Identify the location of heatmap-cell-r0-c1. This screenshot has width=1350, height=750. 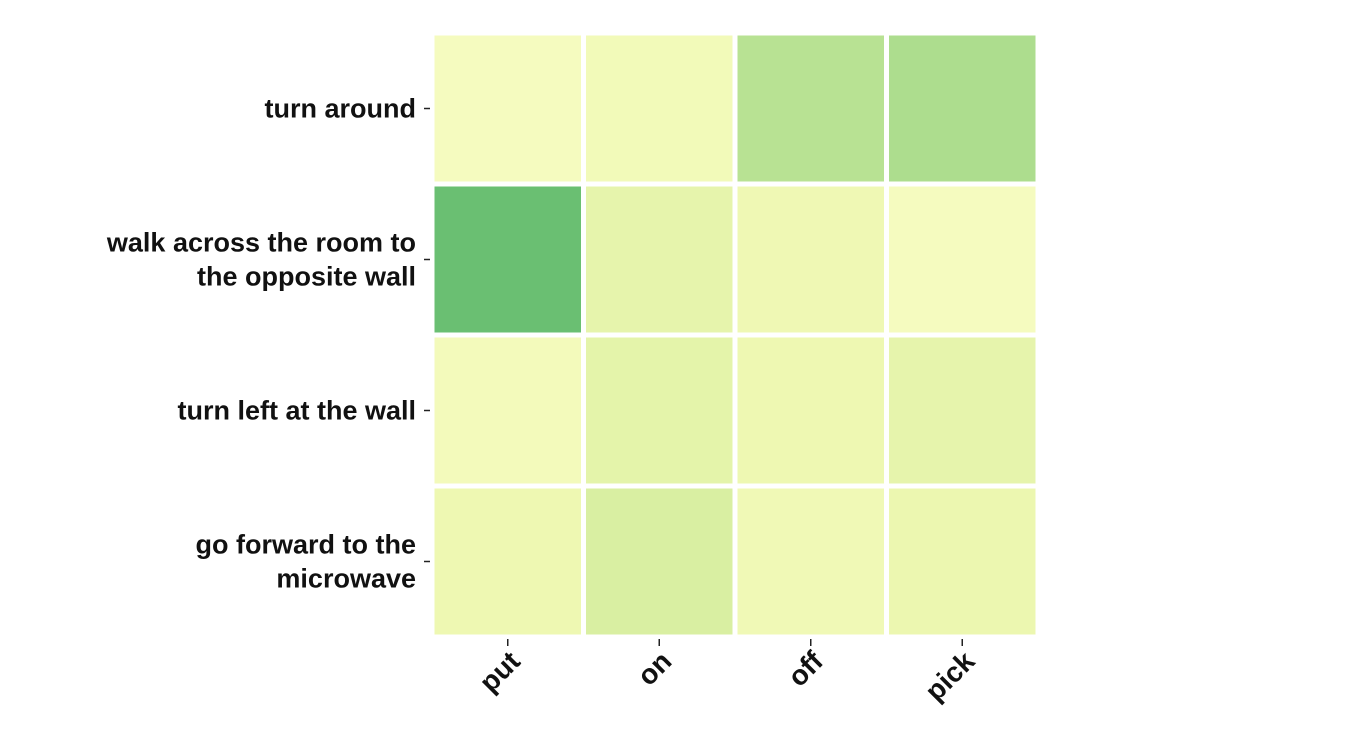
(659, 108).